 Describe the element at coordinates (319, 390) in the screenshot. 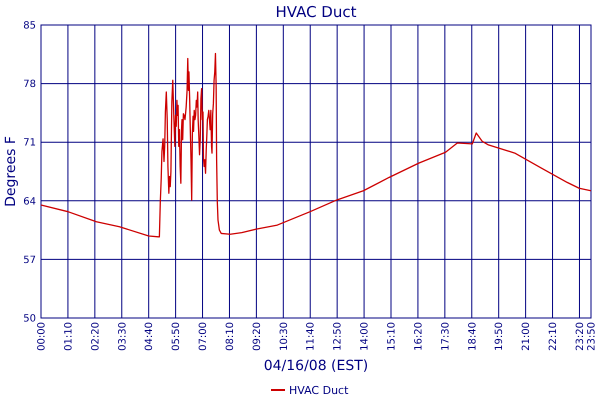

I see `legend-label: HVAC Duct` at that location.